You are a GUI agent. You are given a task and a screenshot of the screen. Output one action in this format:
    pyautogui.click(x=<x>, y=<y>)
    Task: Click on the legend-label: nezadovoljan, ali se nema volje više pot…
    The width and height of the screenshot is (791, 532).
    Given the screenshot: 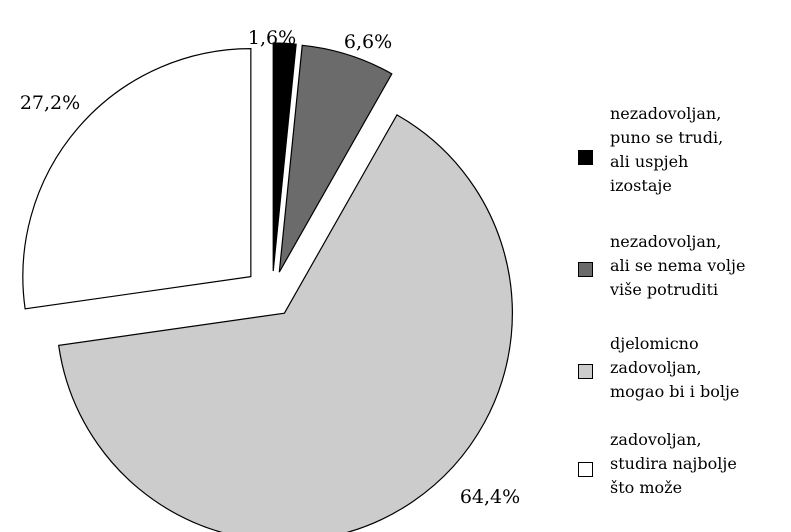 What is the action you would take?
    pyautogui.click(x=678, y=265)
    